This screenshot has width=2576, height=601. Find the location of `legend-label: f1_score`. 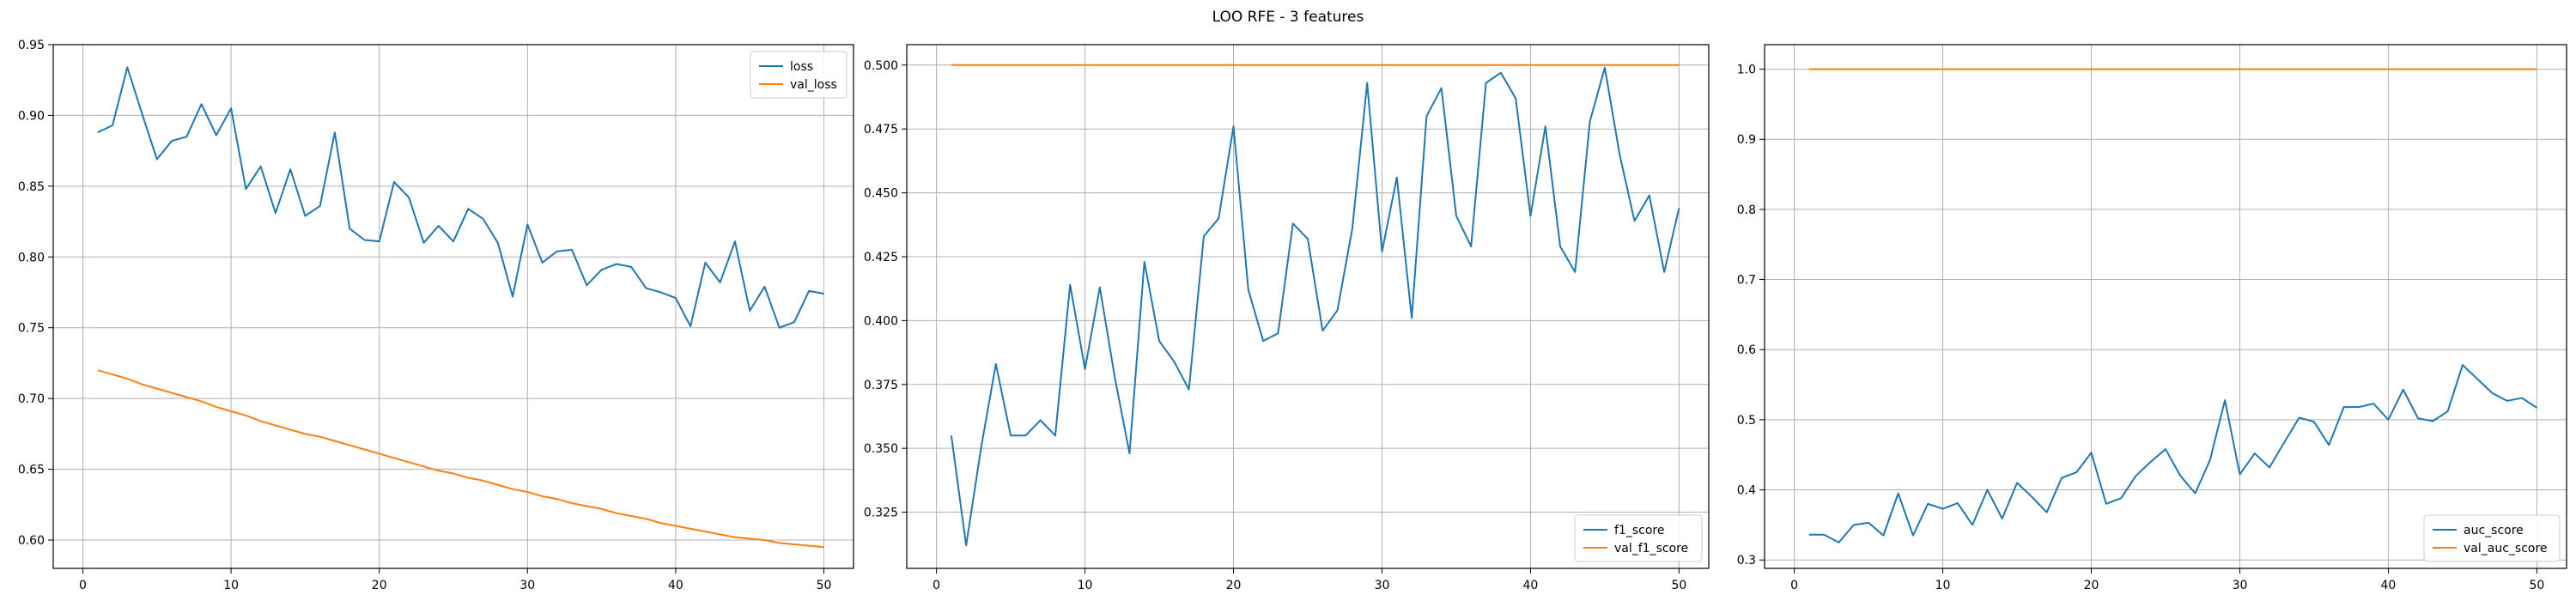

legend-label: f1_score is located at coordinates (1639, 530).